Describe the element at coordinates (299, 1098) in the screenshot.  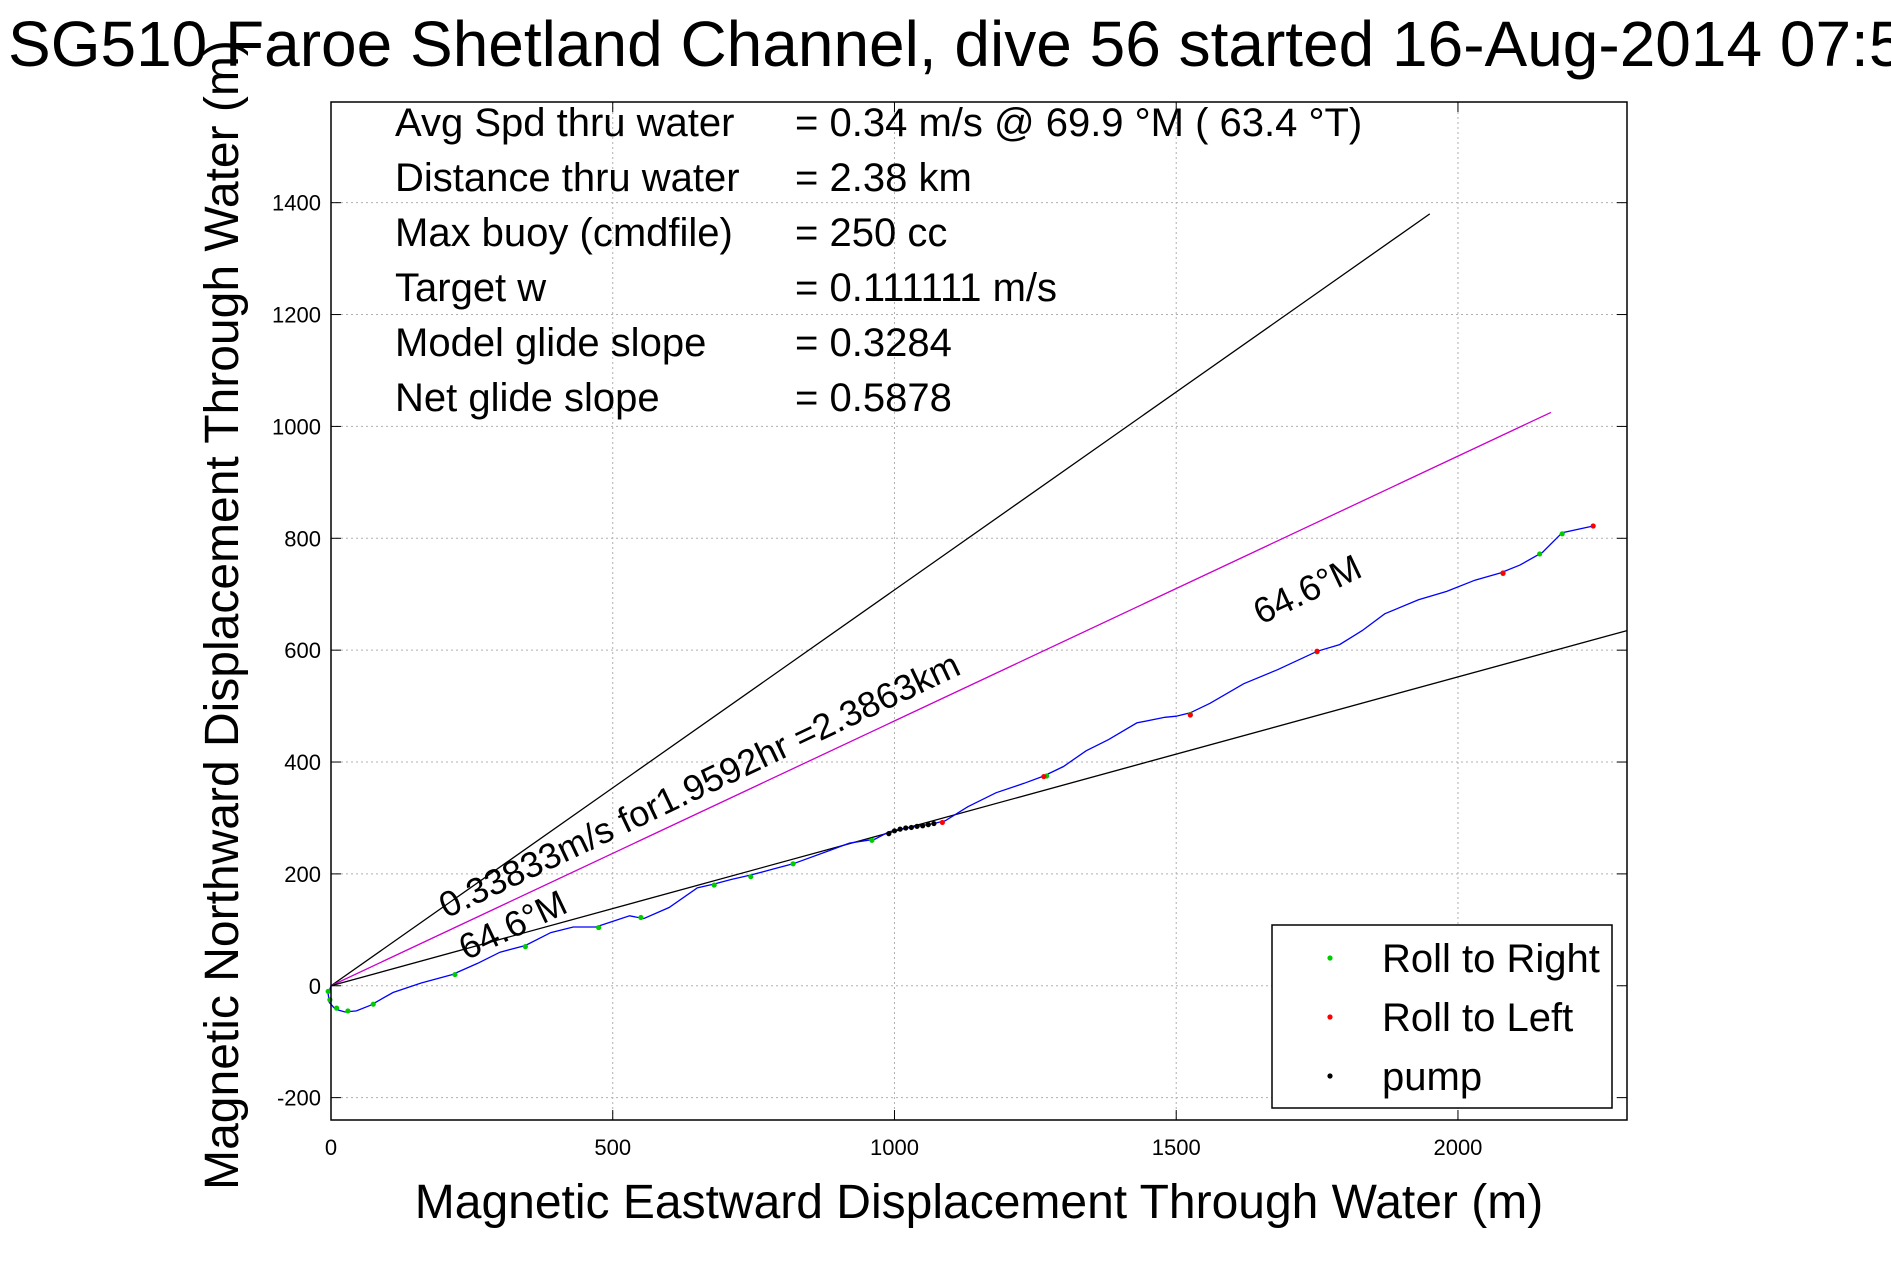
I see `y-tick-label: -200` at that location.